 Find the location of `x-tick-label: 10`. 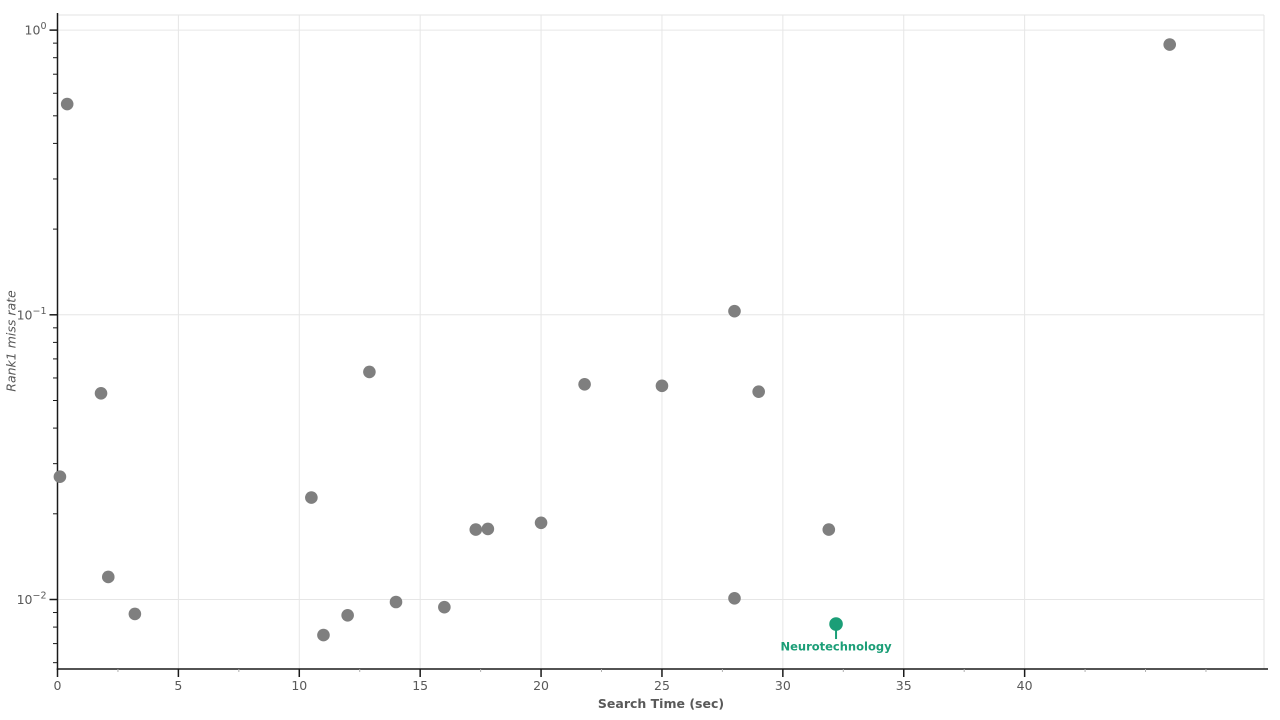

x-tick-label: 10 is located at coordinates (299, 685).